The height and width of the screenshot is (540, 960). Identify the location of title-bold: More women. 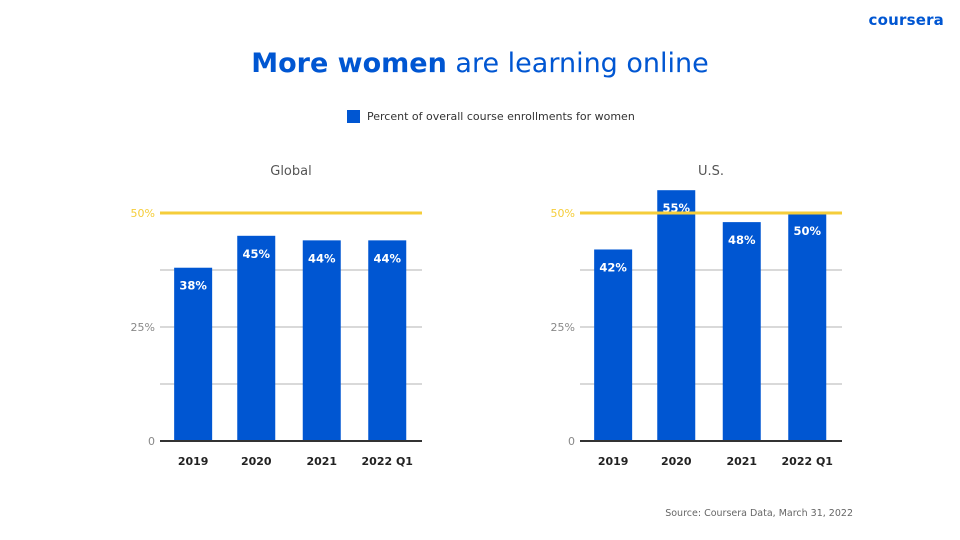
(349, 63).